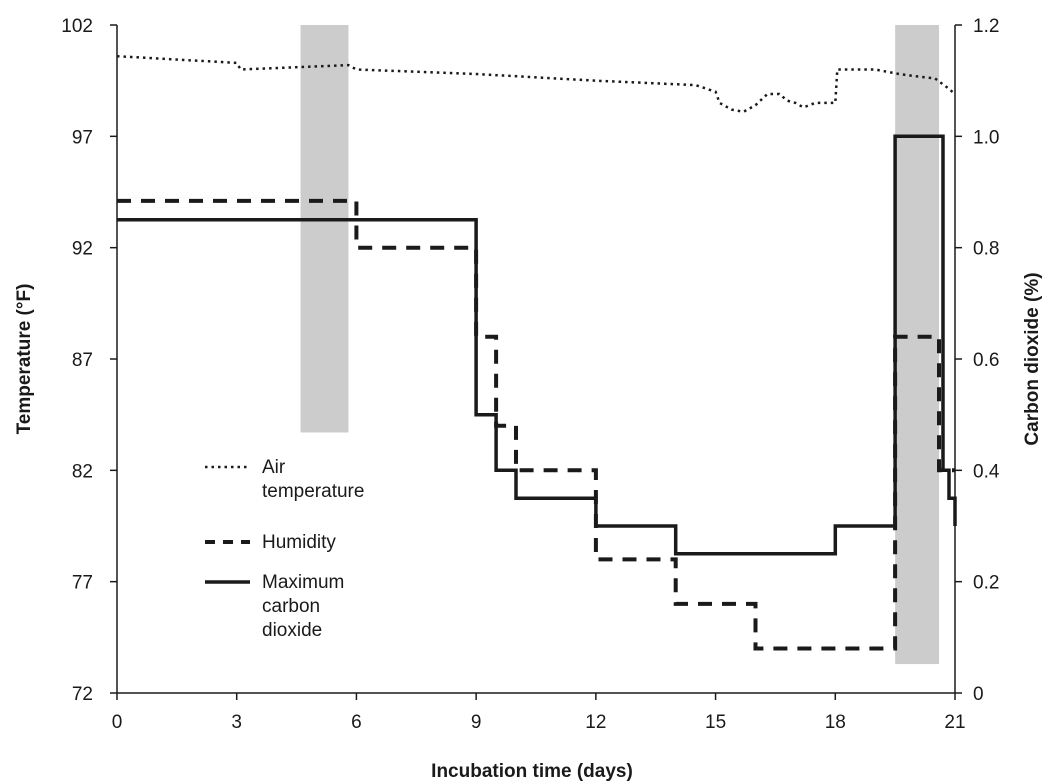 The width and height of the screenshot is (1052, 783). Describe the element at coordinates (24, 359) in the screenshot. I see `y-left-axis-title: Temperature (°F)` at that location.